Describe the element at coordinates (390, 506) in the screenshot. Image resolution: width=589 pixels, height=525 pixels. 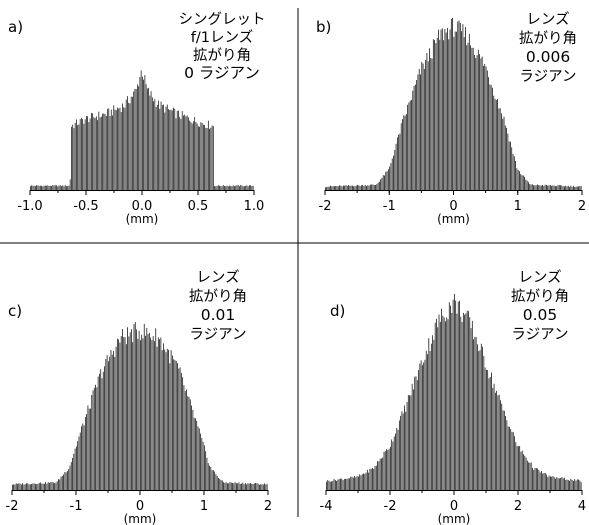
I see `x-tick-label: -2` at that location.